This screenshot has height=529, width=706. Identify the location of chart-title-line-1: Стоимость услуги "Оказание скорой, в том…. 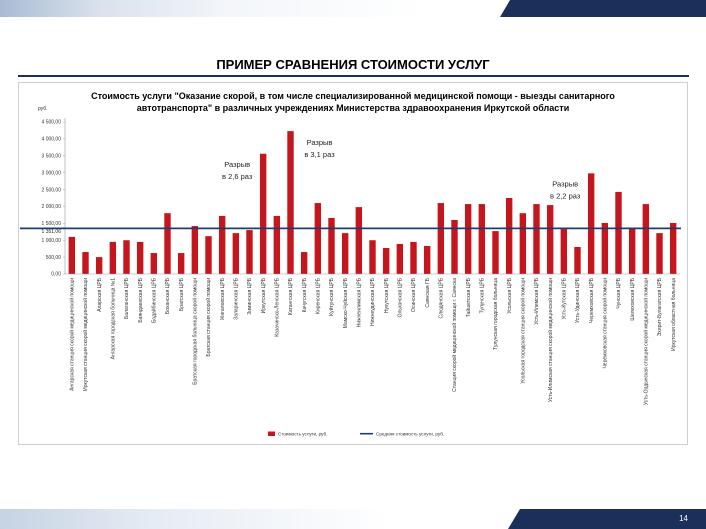
(353, 96).